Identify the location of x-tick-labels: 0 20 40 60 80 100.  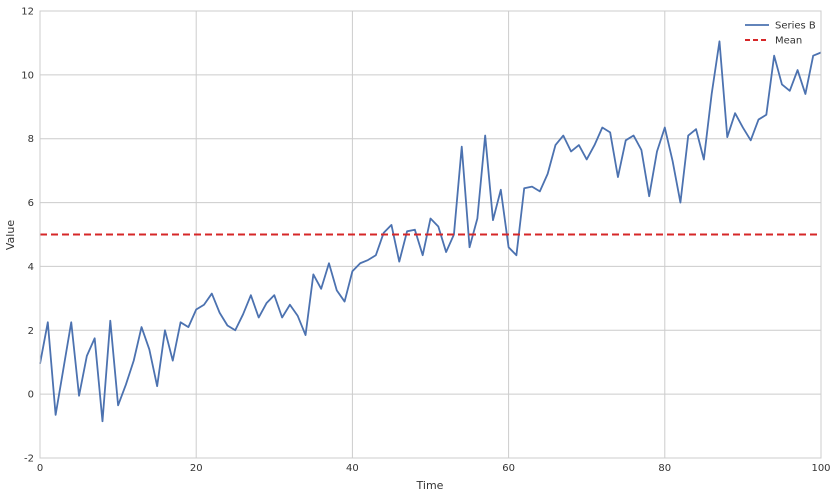
(434, 468).